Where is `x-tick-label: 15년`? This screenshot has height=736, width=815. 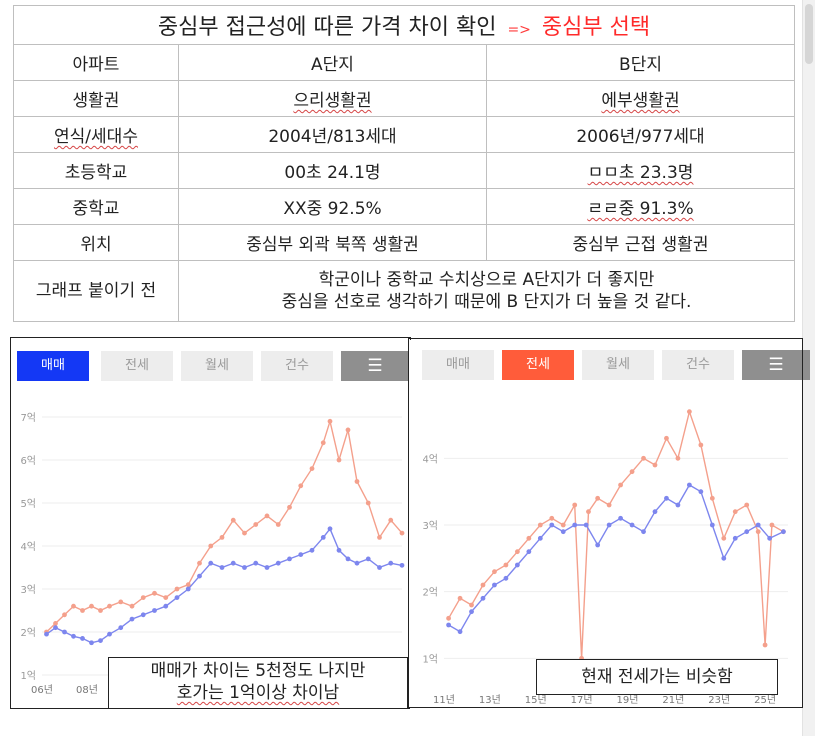 x-tick-label: 15년 is located at coordinates (536, 700).